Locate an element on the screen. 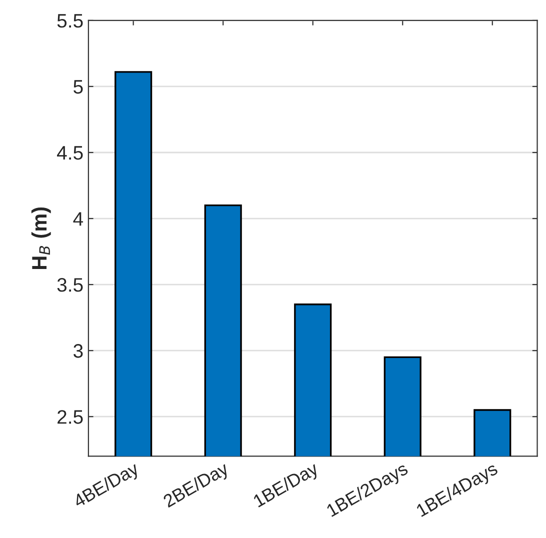 This screenshot has height=538, width=546. y-tick-label: 4 is located at coordinates (78, 219).